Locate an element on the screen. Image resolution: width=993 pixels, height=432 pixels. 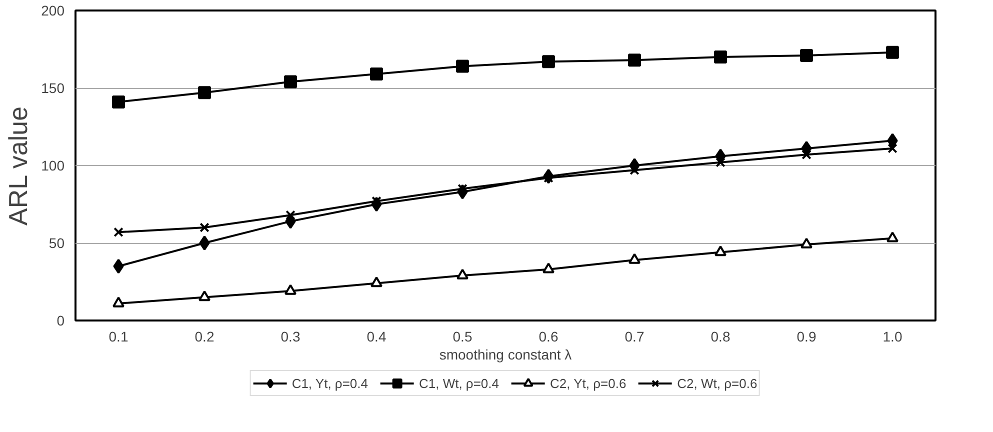
x-tick-label: 1.0 is located at coordinates (892, 336).